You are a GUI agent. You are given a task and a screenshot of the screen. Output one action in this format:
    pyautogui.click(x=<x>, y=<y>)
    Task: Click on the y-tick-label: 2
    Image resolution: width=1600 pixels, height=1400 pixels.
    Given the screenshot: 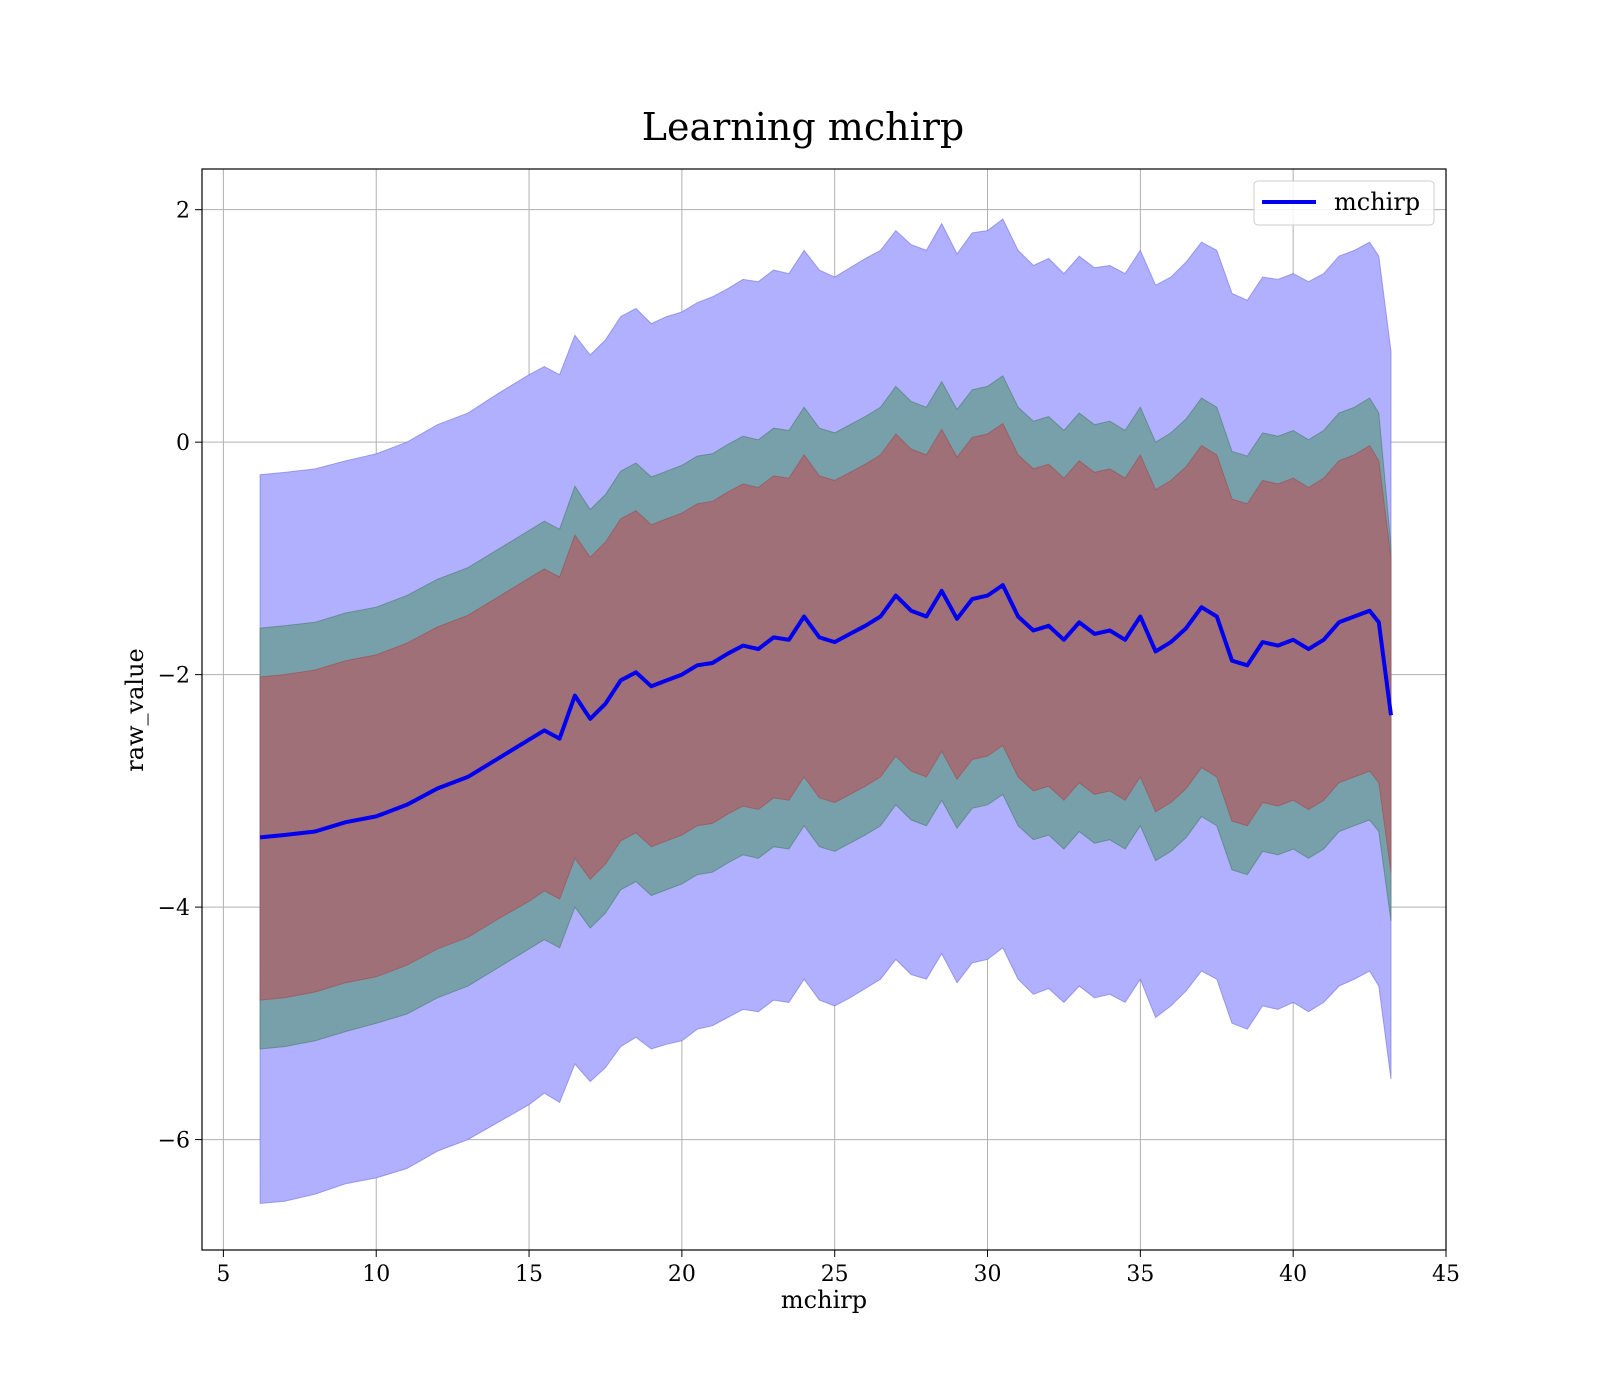 What is the action you would take?
    pyautogui.click(x=183, y=211)
    